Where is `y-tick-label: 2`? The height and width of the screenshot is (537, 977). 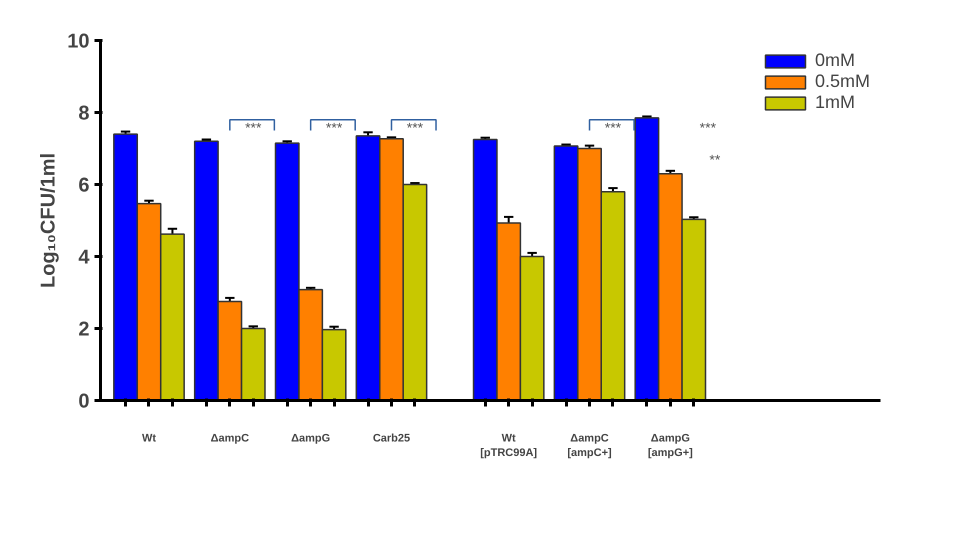
y-tick-label: 2 is located at coordinates (84, 329).